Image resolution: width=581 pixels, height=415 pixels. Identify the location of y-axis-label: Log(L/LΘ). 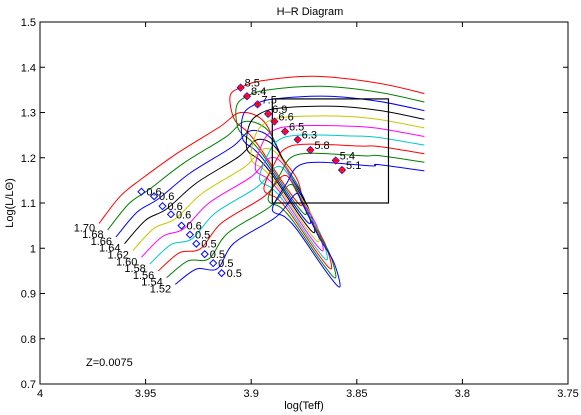
(10, 203).